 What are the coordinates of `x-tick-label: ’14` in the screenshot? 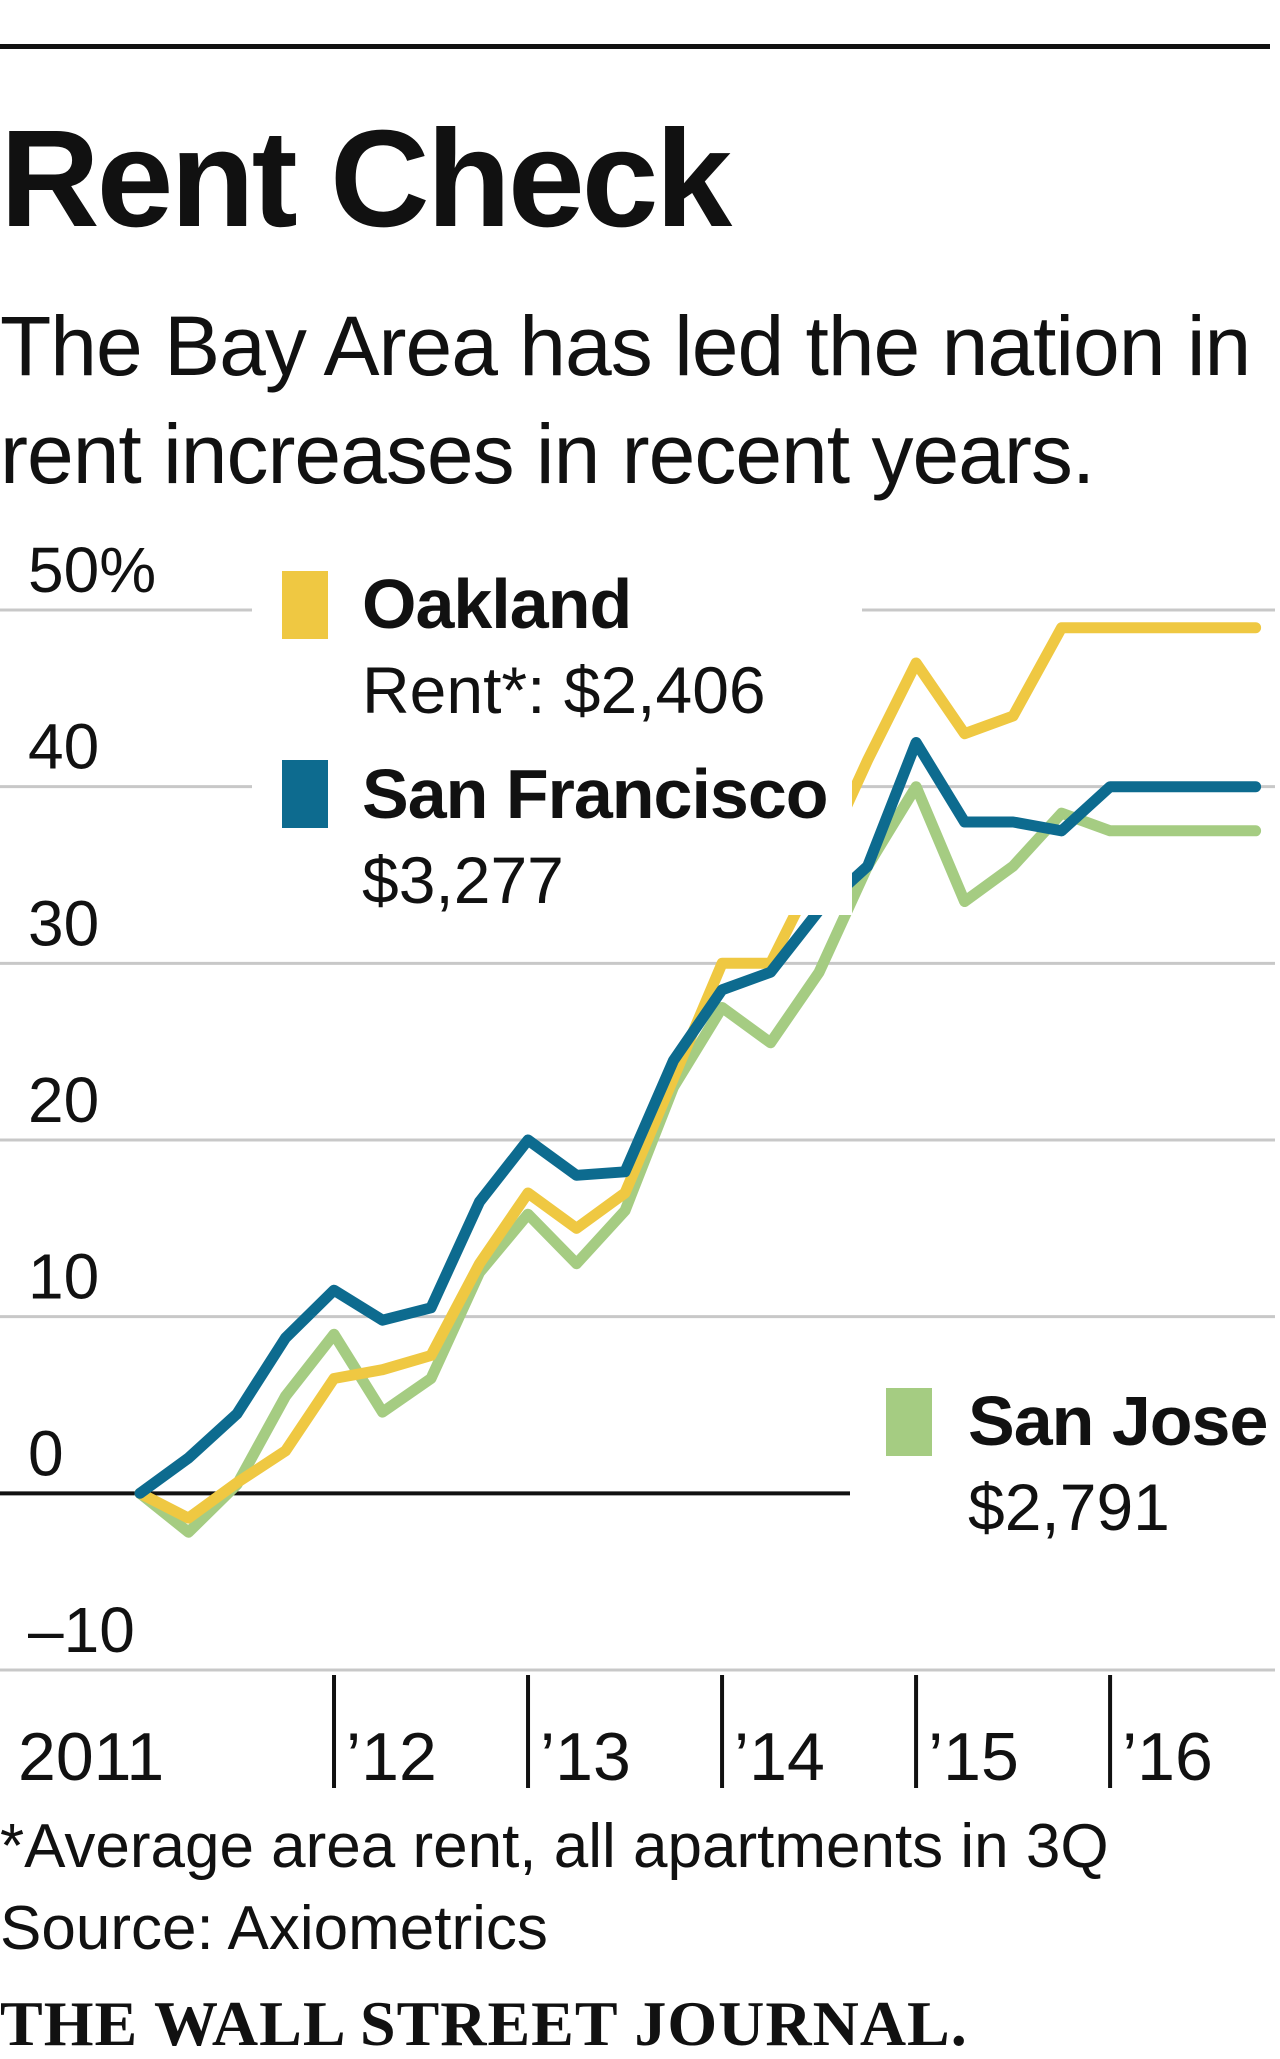 It's located at (779, 1757).